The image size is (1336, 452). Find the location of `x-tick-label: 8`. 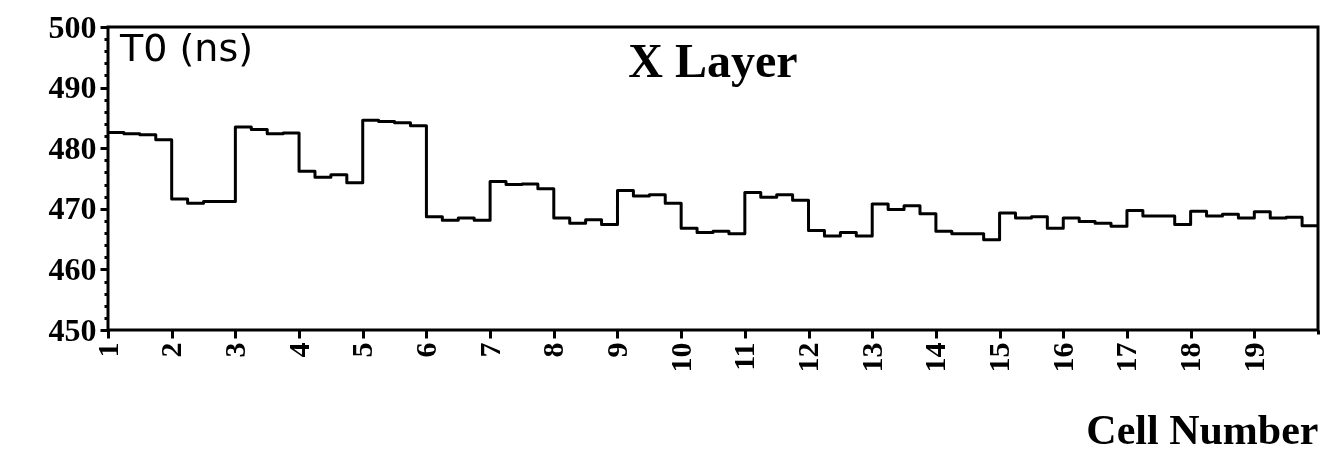

x-tick-label: 8 is located at coordinates (553, 350).